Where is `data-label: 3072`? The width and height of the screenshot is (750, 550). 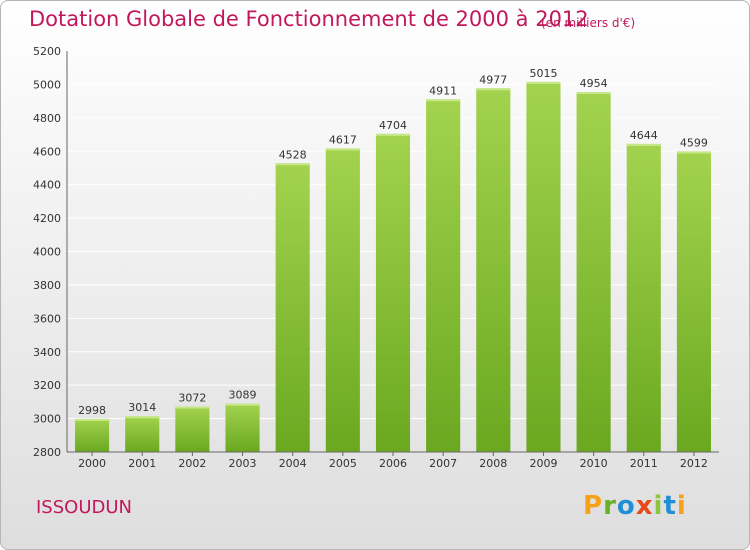 data-label: 3072 is located at coordinates (192, 398).